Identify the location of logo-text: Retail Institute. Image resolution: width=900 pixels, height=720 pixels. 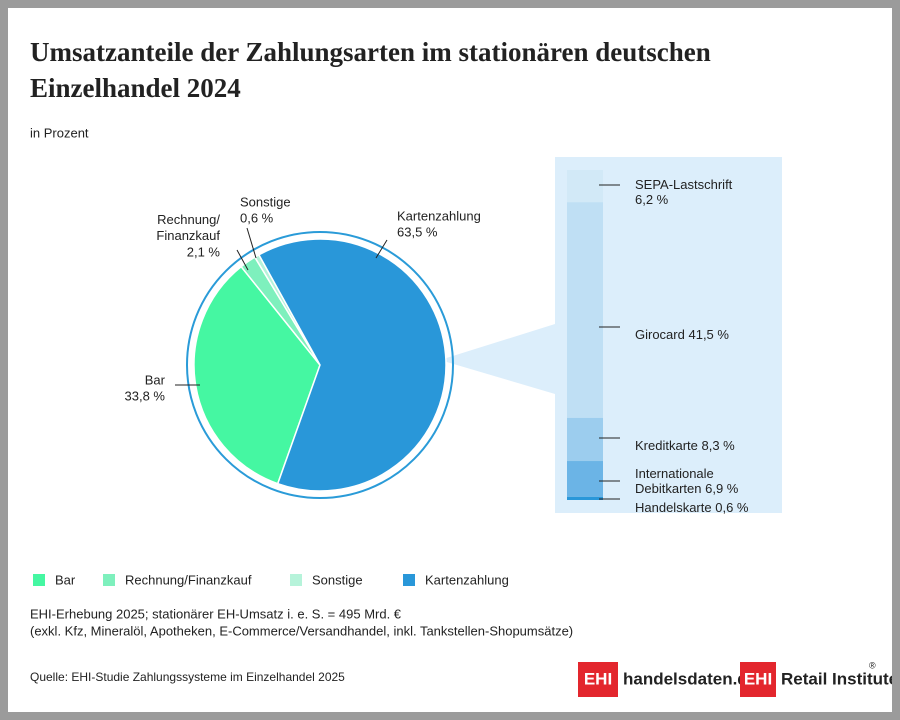
(836, 678).